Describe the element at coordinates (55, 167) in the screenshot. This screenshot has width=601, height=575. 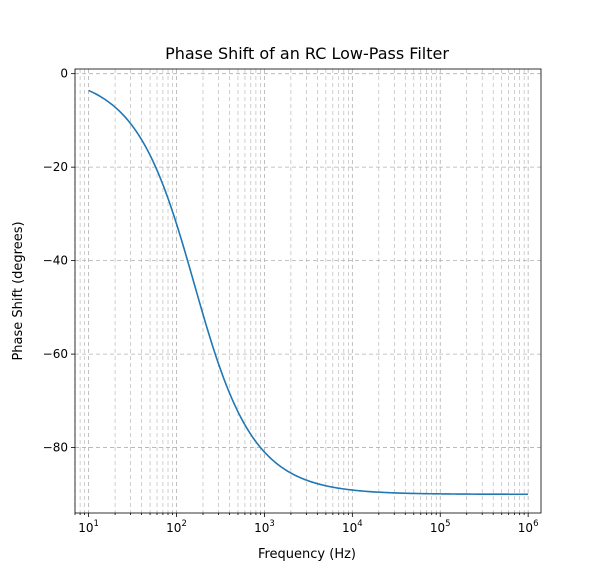
I see `y-tick-label: −20` at that location.